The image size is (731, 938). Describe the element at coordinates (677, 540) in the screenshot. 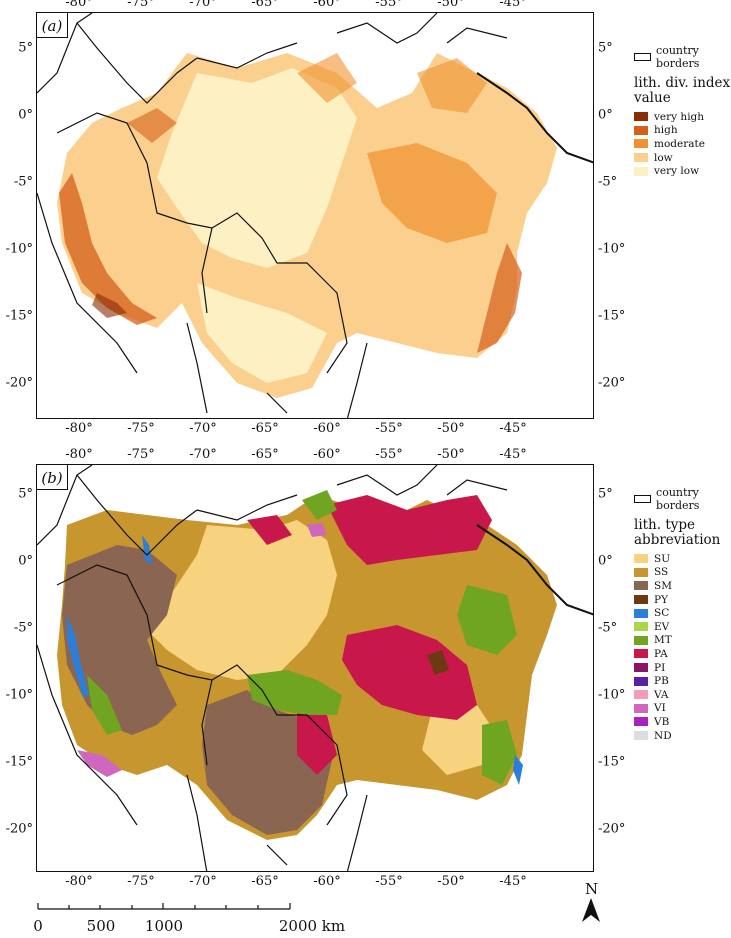

I see `legend-b-title-2: abbreviation` at that location.